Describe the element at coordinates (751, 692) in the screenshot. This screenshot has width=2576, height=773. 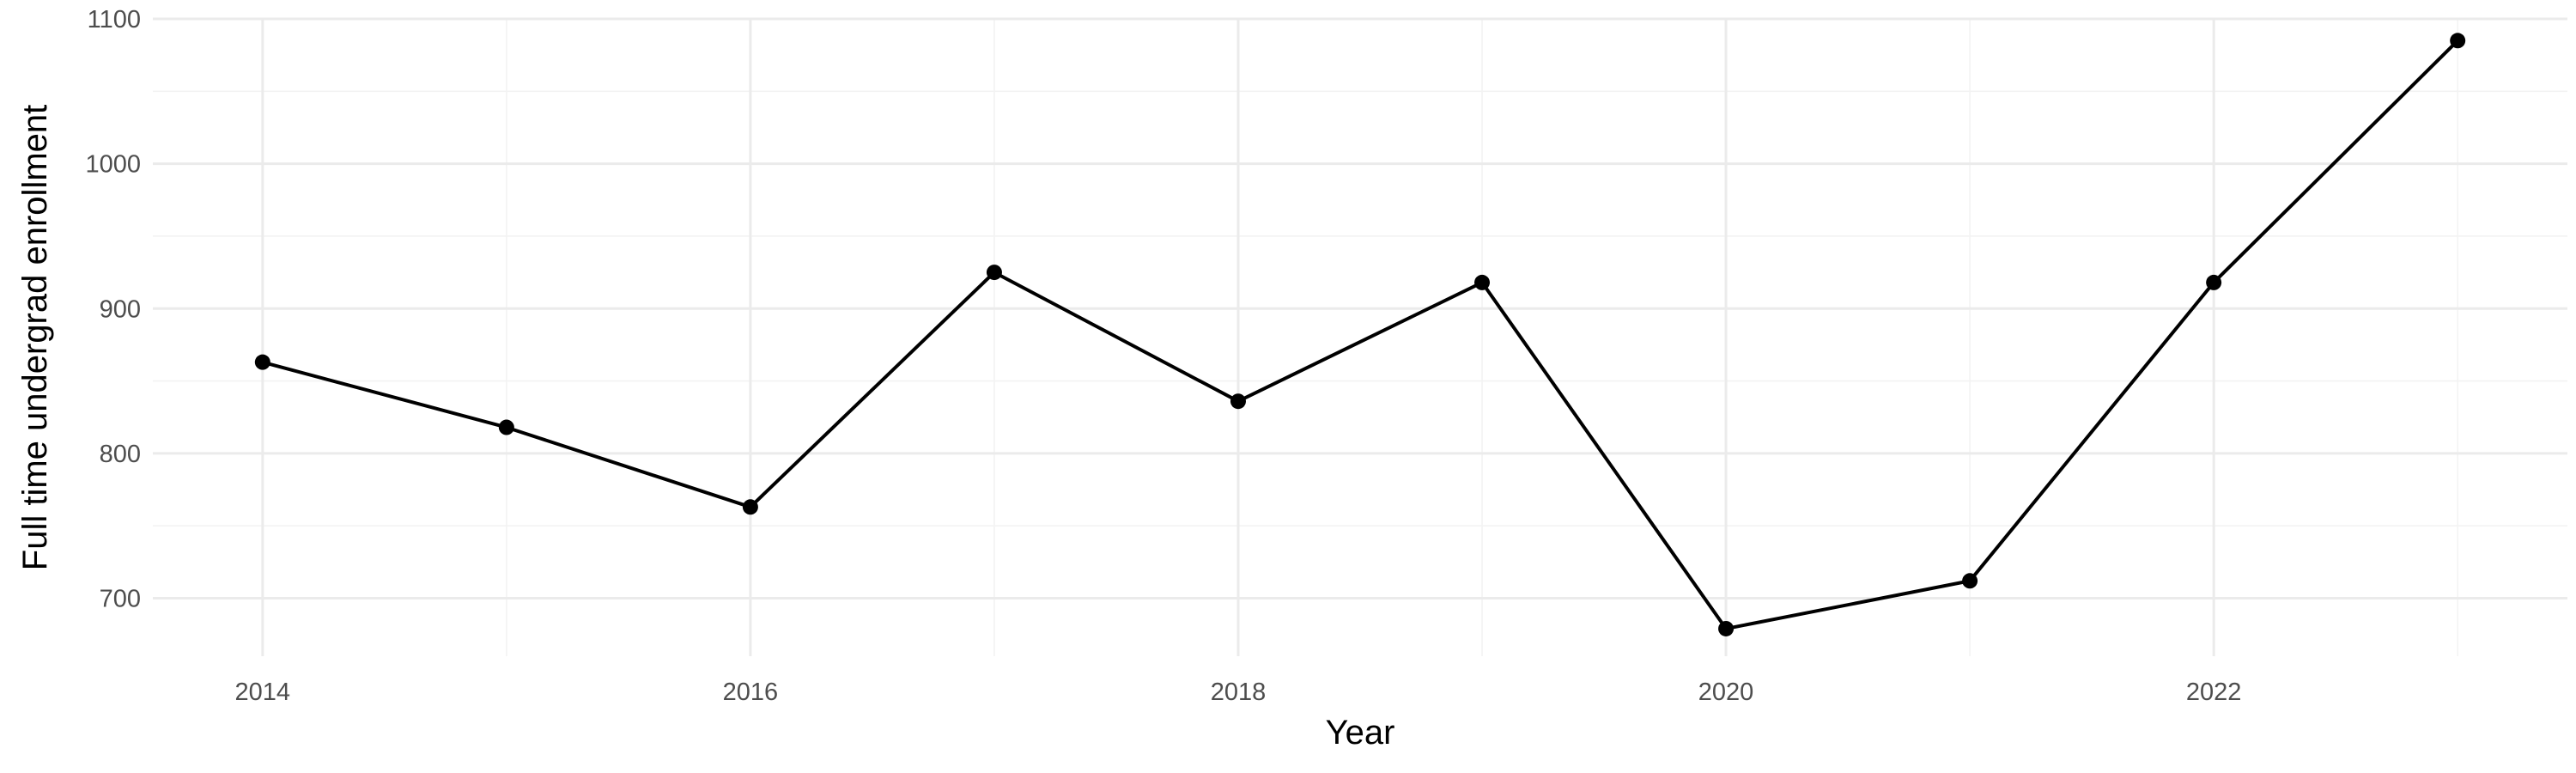
I see `x-tick-label: 2016` at that location.